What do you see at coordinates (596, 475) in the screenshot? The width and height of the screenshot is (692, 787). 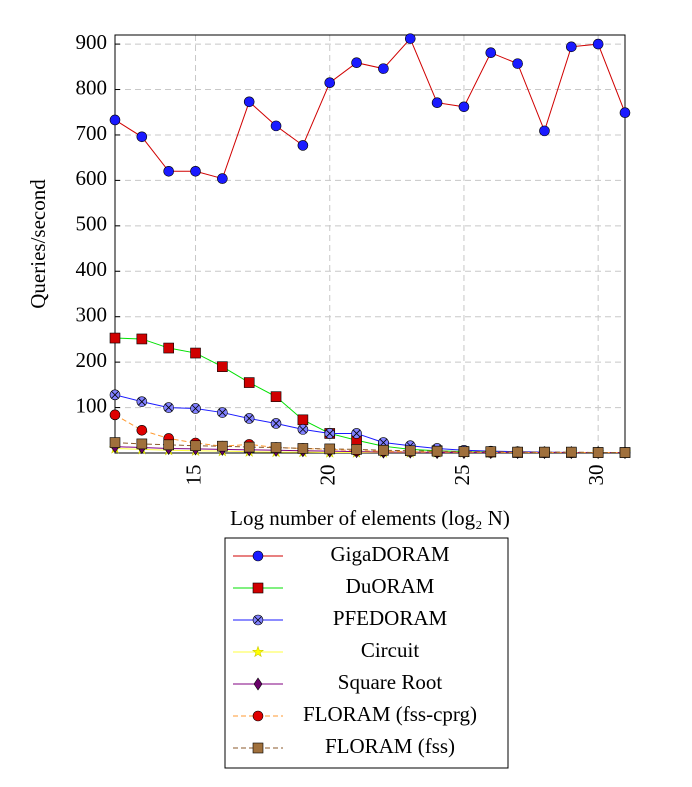 I see `x-tick-label: 30` at bounding box center [596, 475].